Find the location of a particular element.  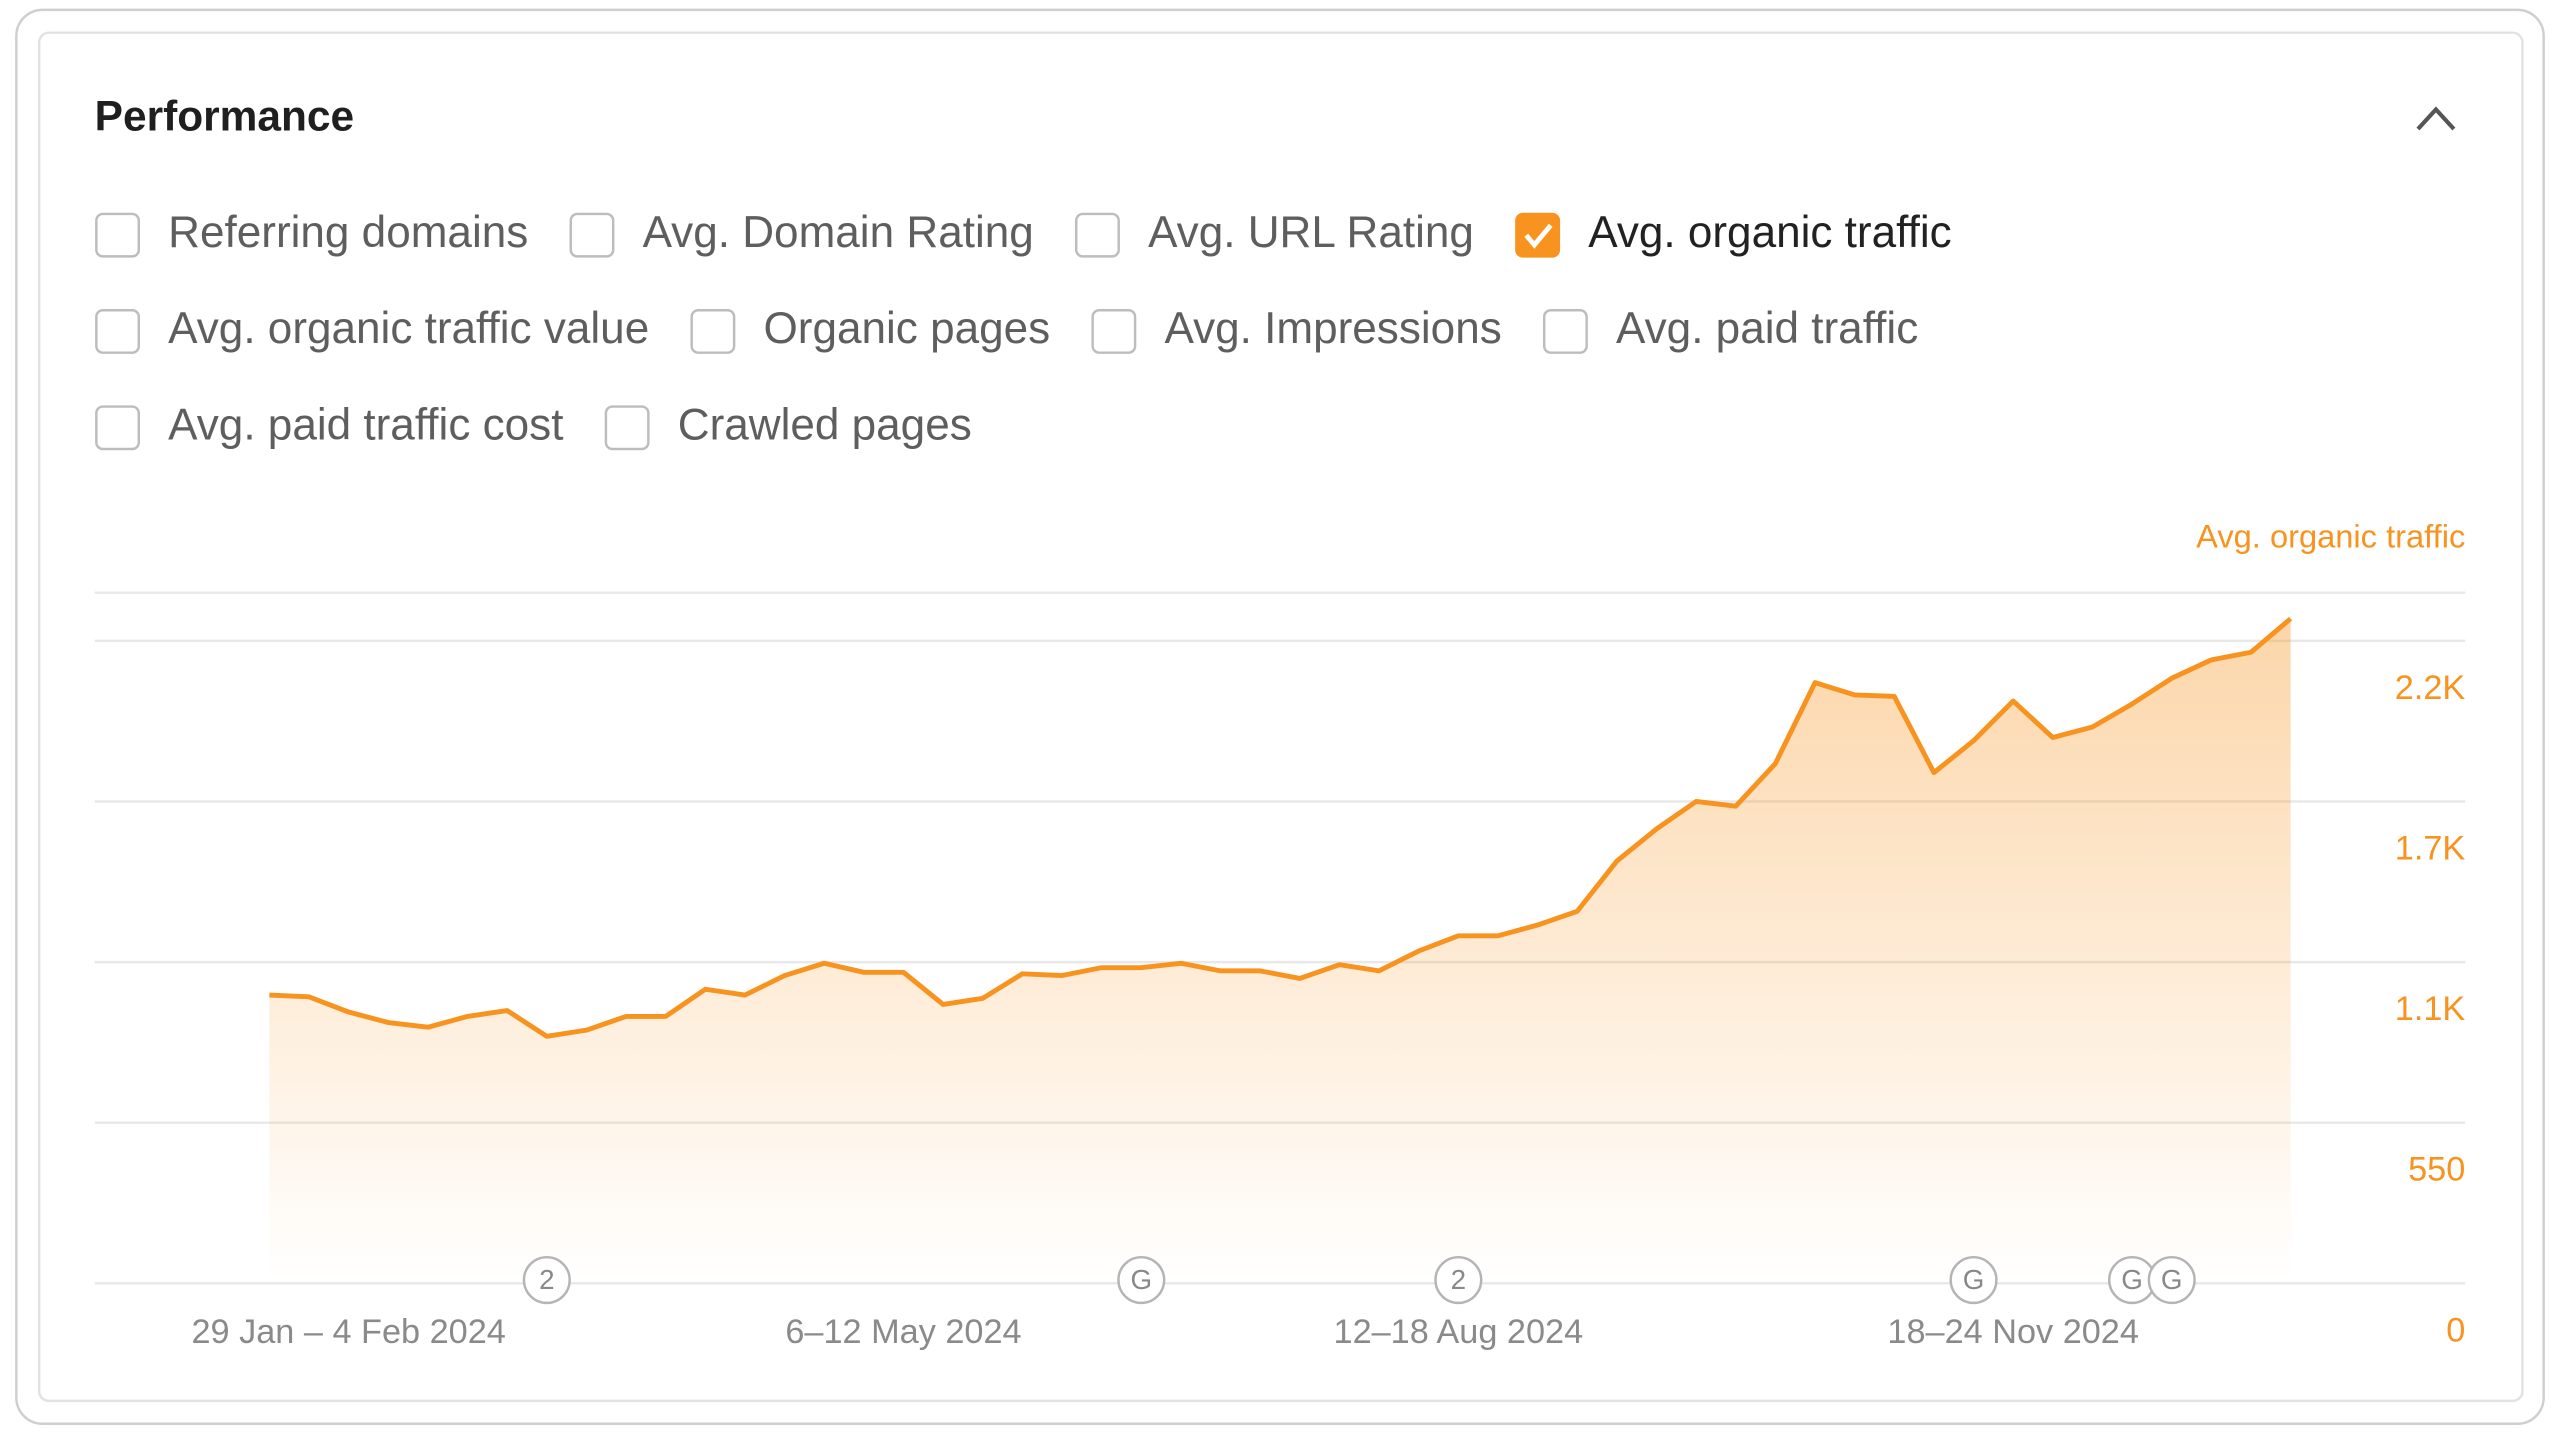

filter-label: Avg. Impressions is located at coordinates (1332, 328).